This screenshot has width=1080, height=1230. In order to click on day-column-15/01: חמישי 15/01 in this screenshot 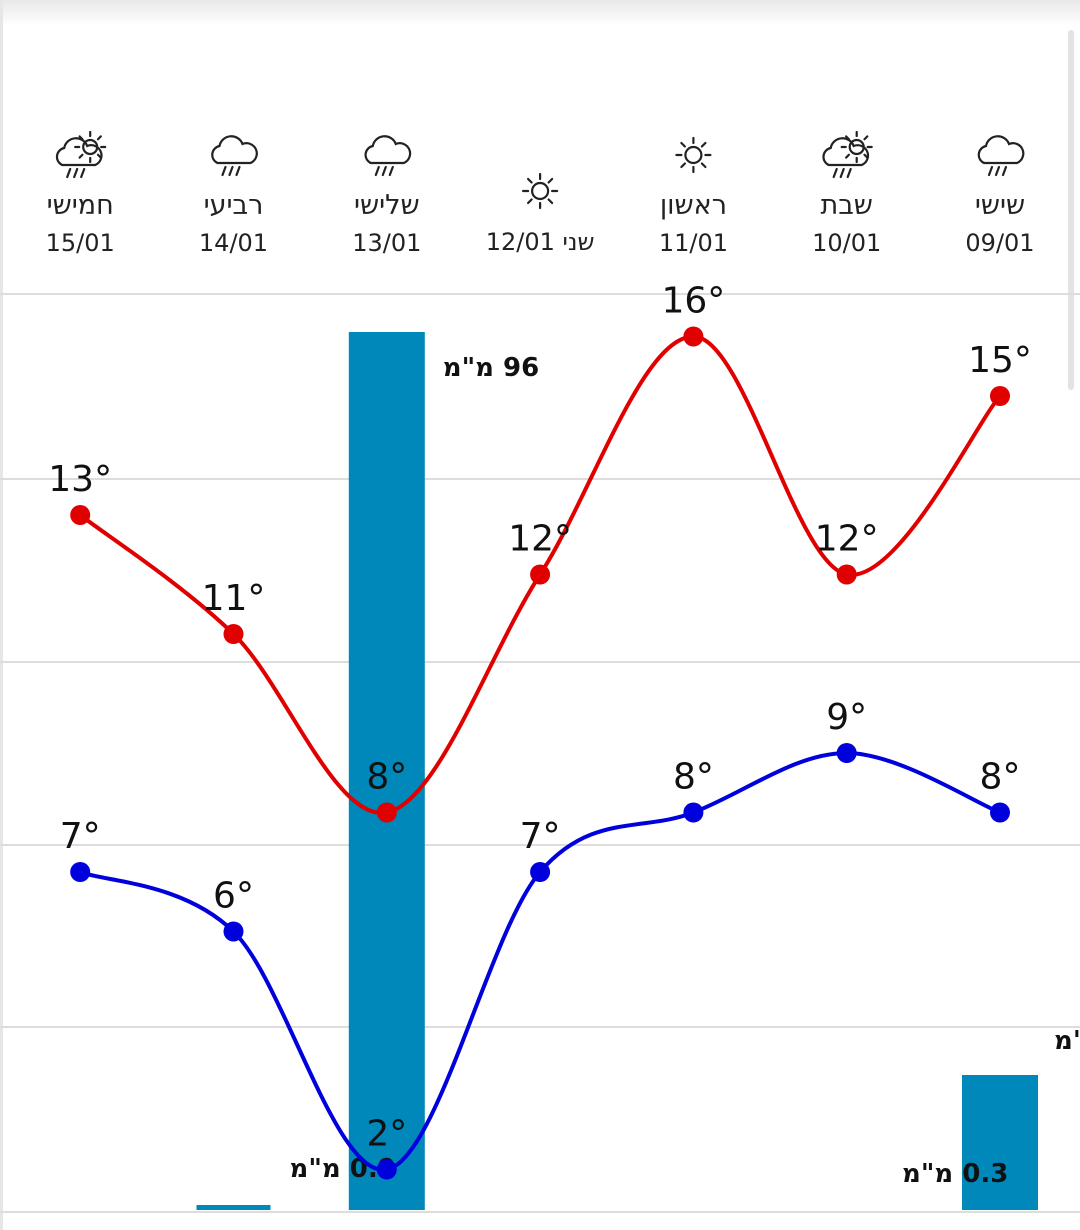, I will do `click(80, 193)`.